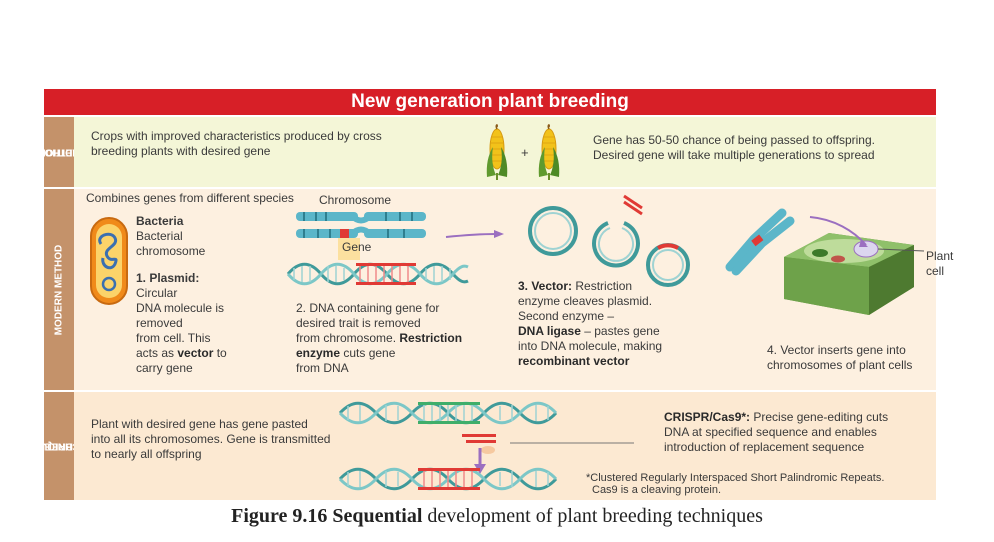 The height and width of the screenshot is (542, 994). What do you see at coordinates (836, 350) in the screenshot?
I see `step4-line1: 4. Vector inserts gene into` at bounding box center [836, 350].